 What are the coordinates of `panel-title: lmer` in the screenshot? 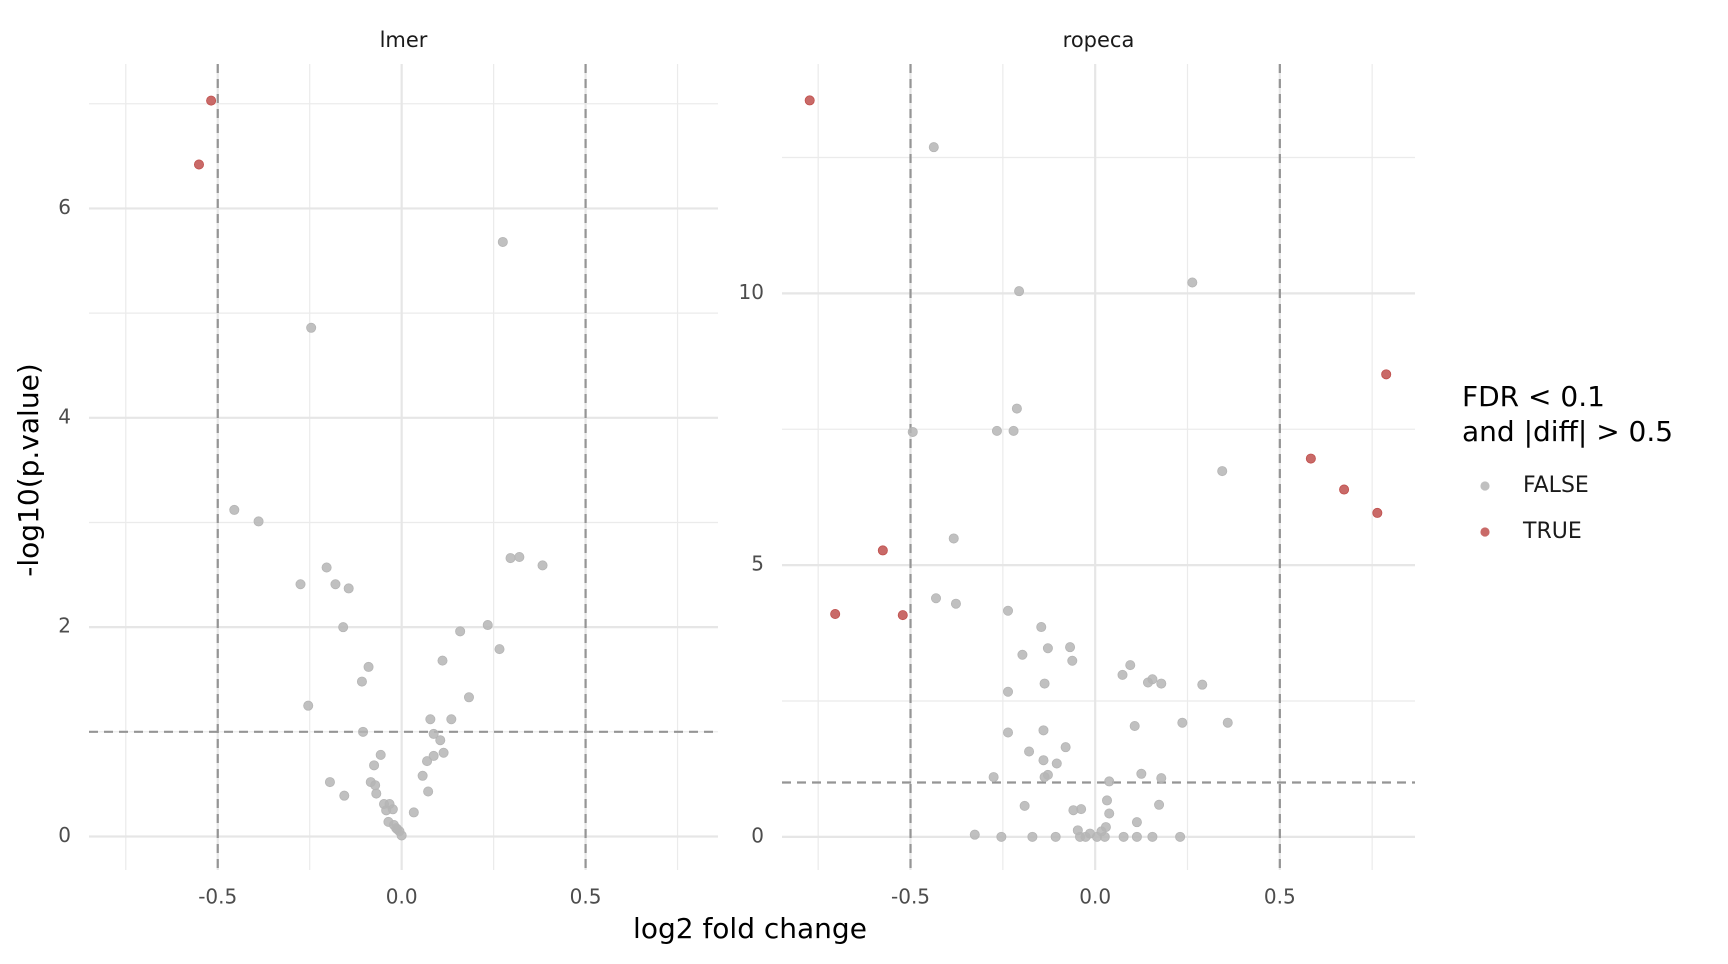 It's located at (404, 40).